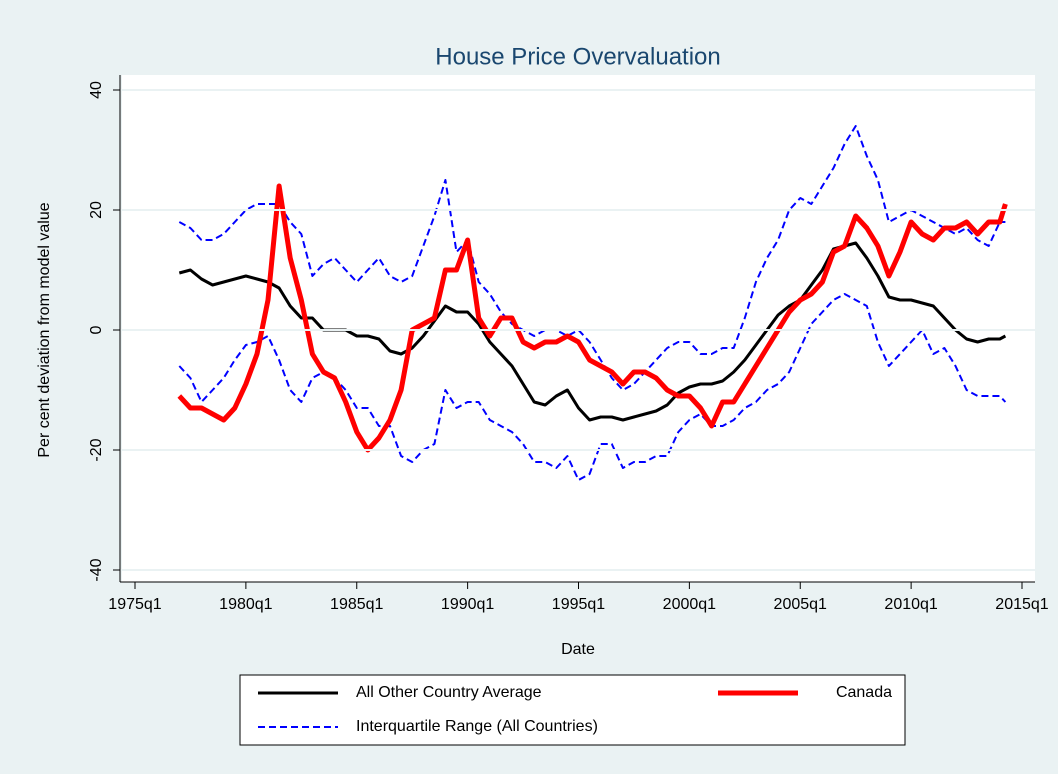 This screenshot has width=1058, height=774. Describe the element at coordinates (96, 569) in the screenshot. I see `y-tick-label: -40` at that location.